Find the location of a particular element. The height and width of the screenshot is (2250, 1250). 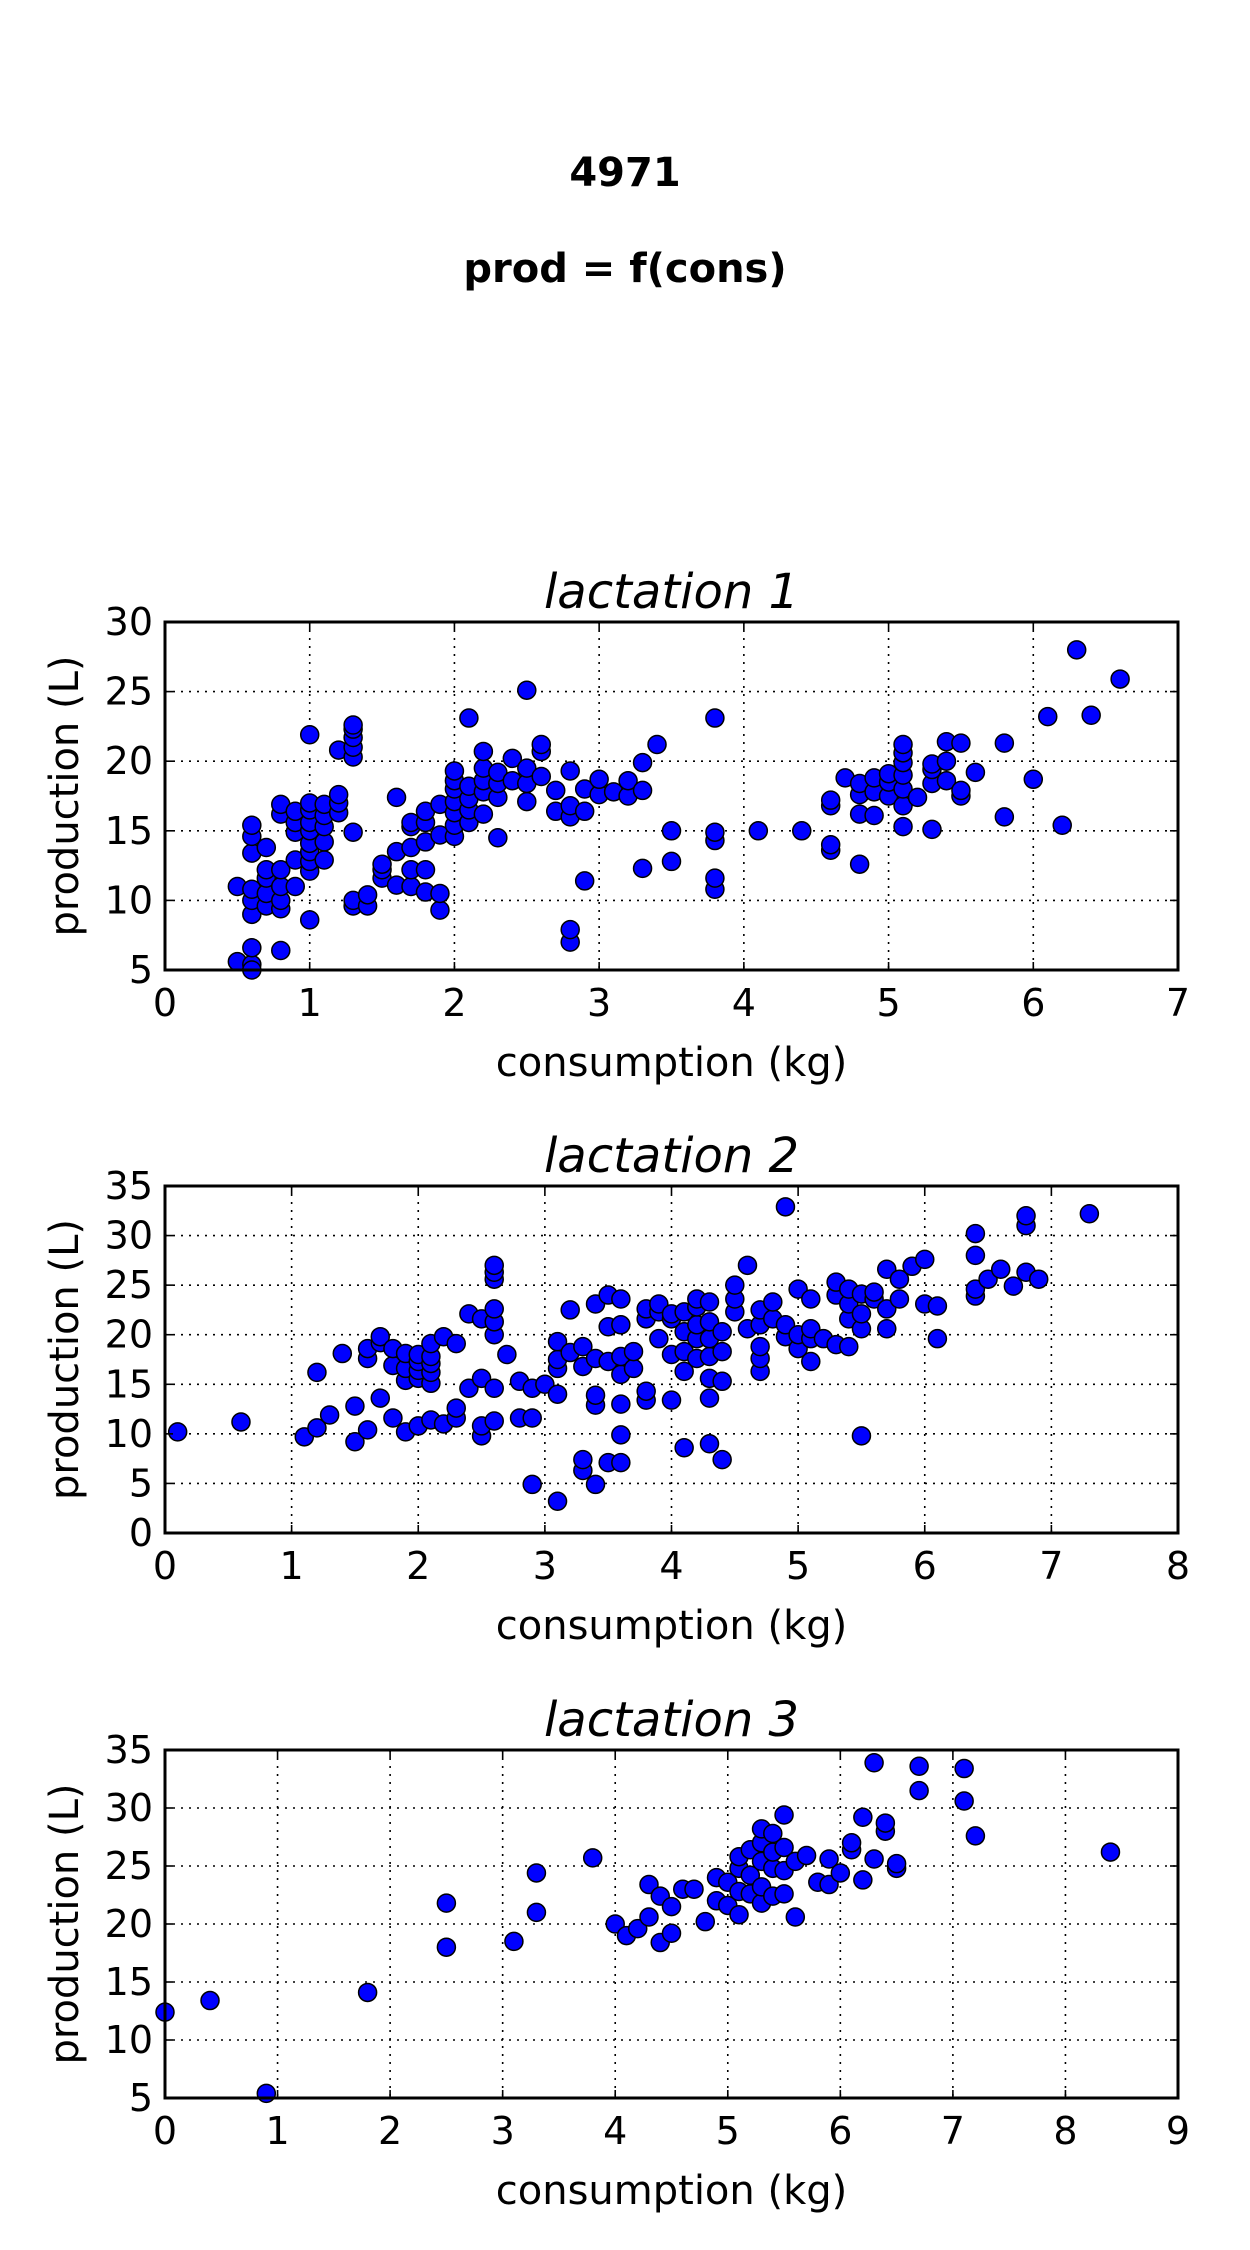

x-tick-label: 2 is located at coordinates (418, 1566).